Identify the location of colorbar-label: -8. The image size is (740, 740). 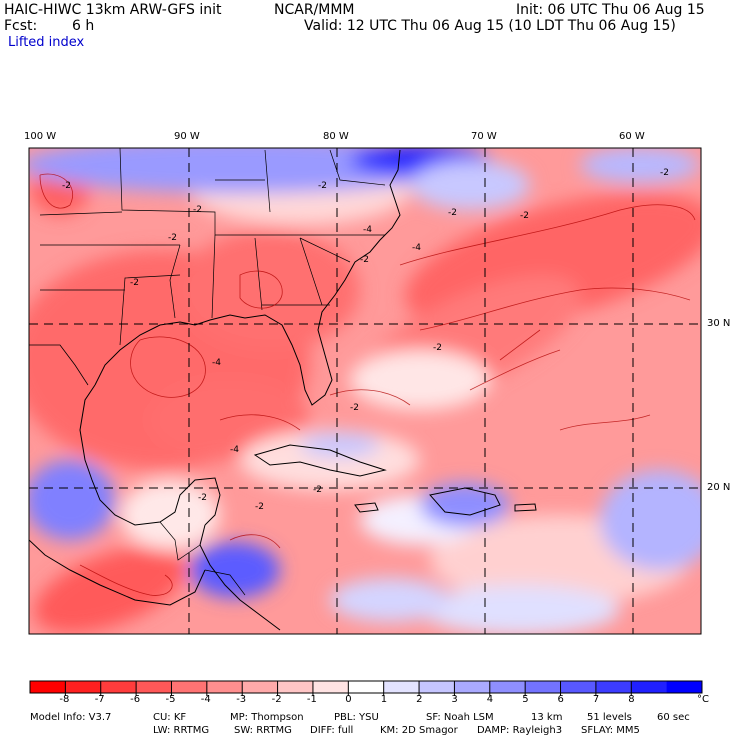
(64, 699).